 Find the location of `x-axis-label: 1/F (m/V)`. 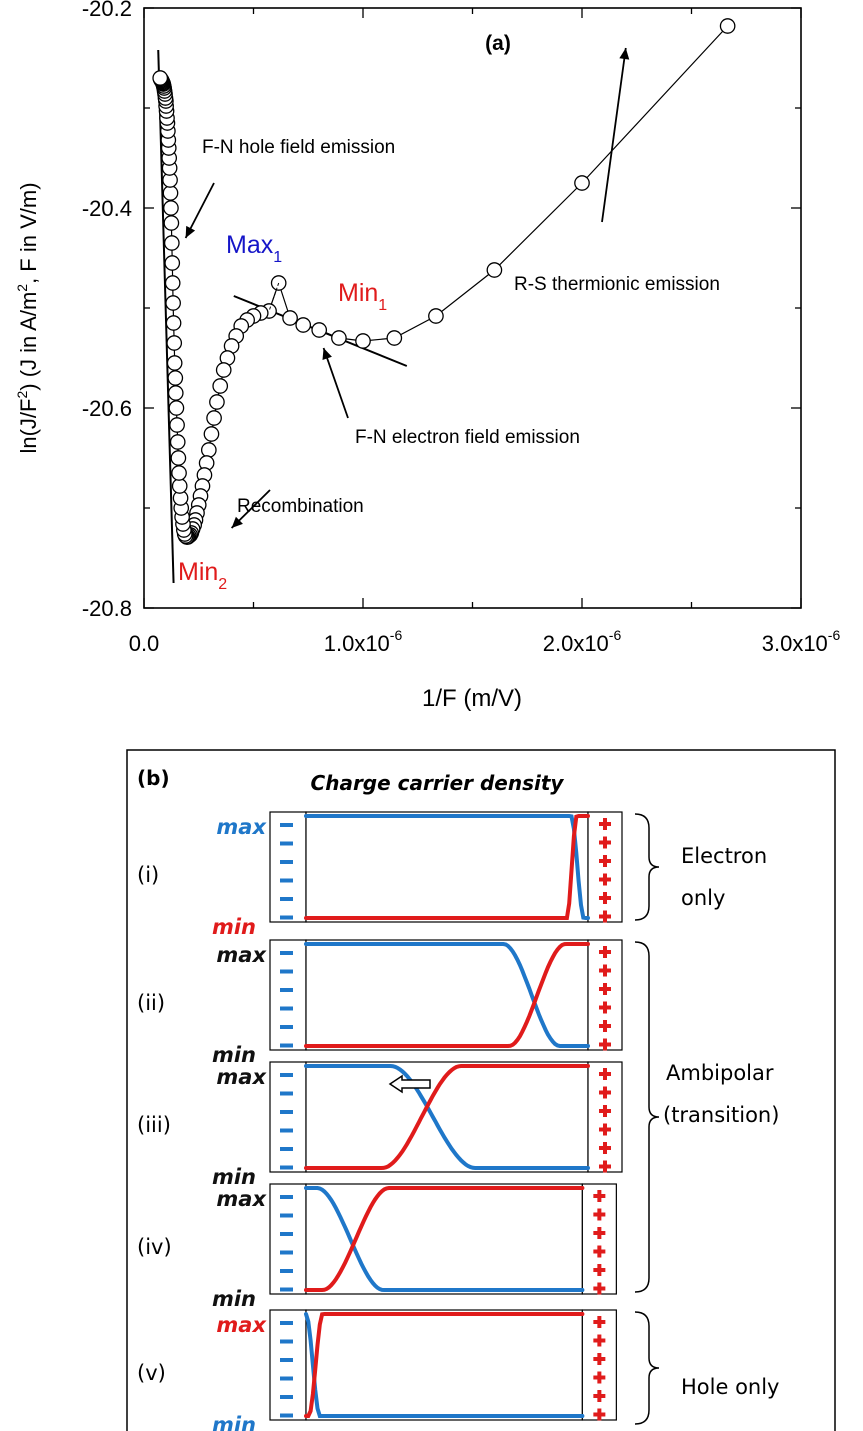

x-axis-label: 1/F (m/V) is located at coordinates (472, 698).